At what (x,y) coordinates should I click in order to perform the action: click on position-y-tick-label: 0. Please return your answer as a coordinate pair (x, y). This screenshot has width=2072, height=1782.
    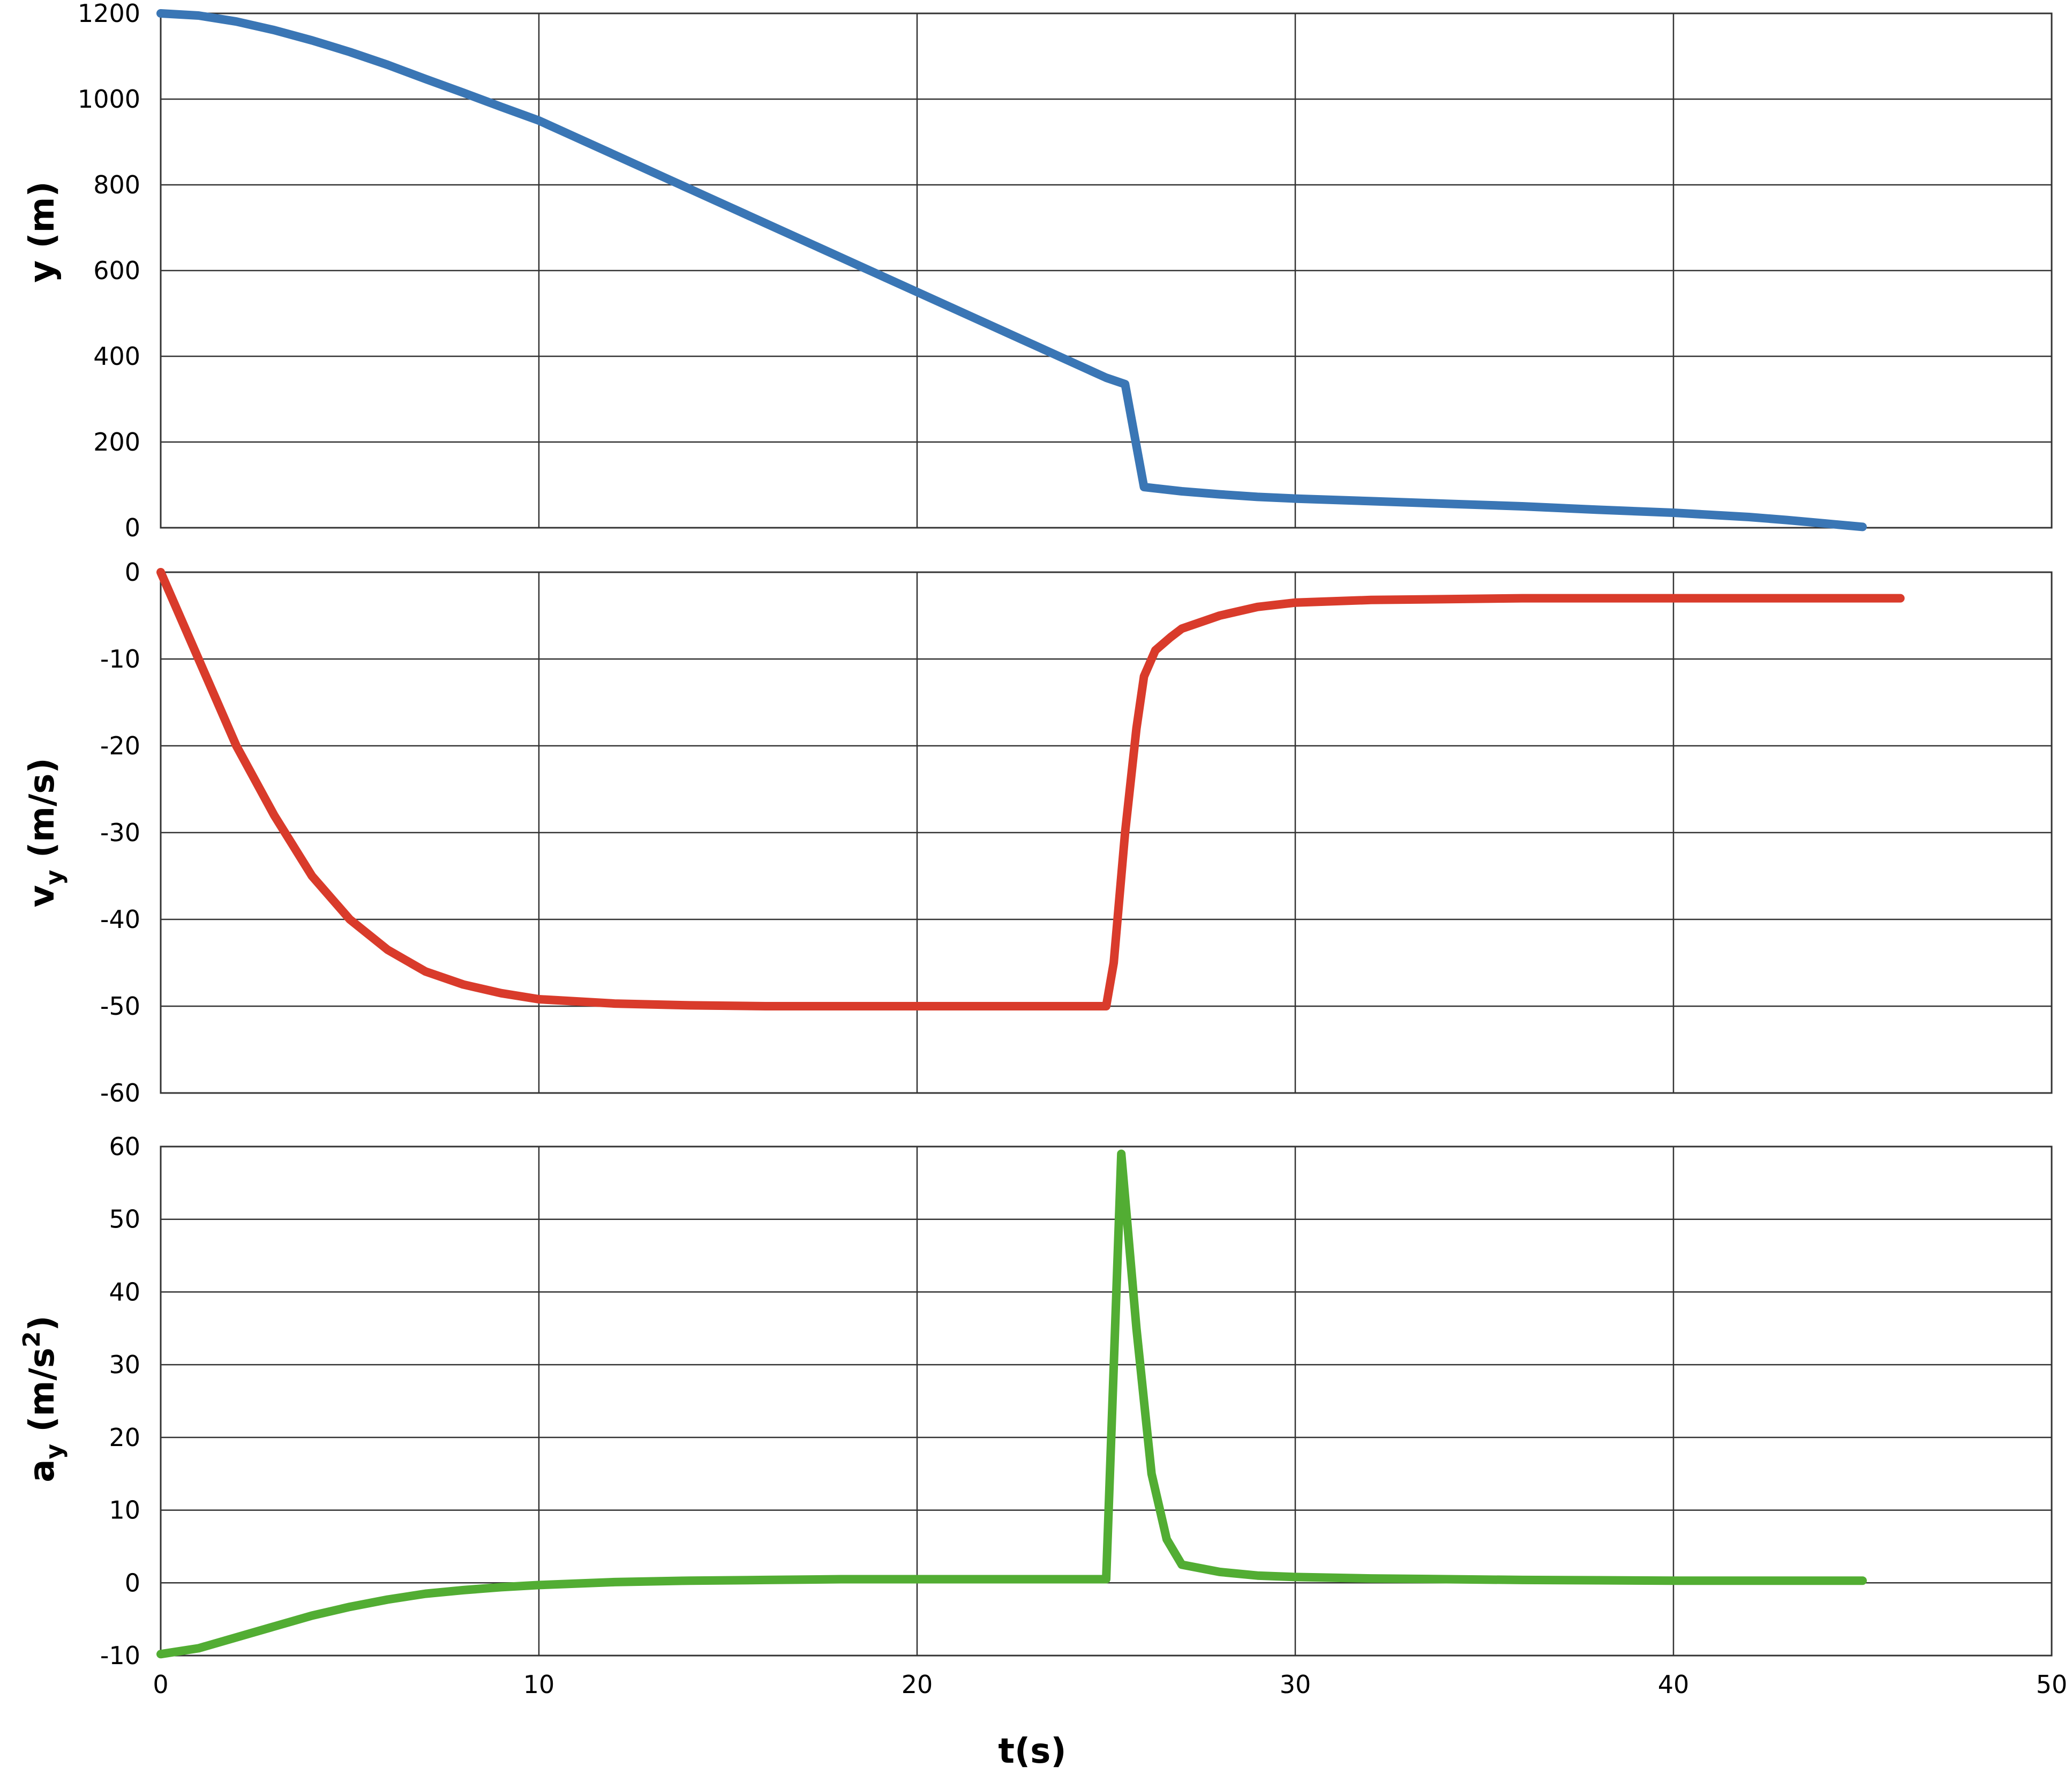
    Looking at the image, I should click on (132, 527).